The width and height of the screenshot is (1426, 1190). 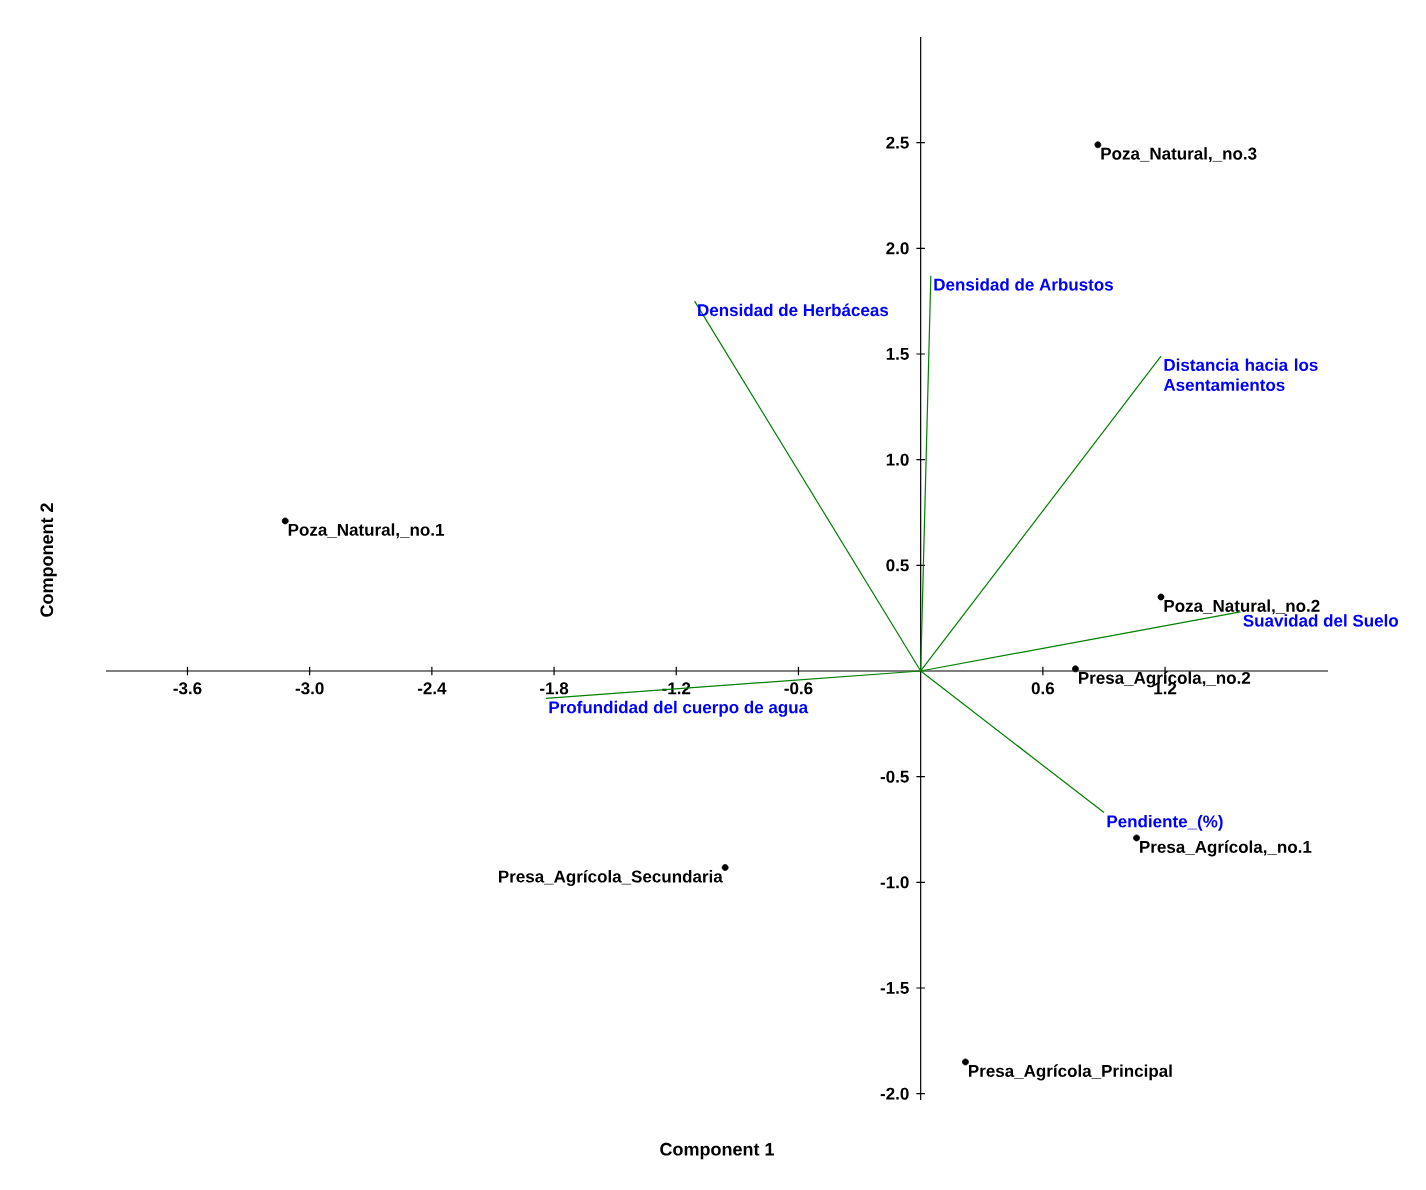 I want to click on y-tick-label: -0.5, so click(x=894, y=776).